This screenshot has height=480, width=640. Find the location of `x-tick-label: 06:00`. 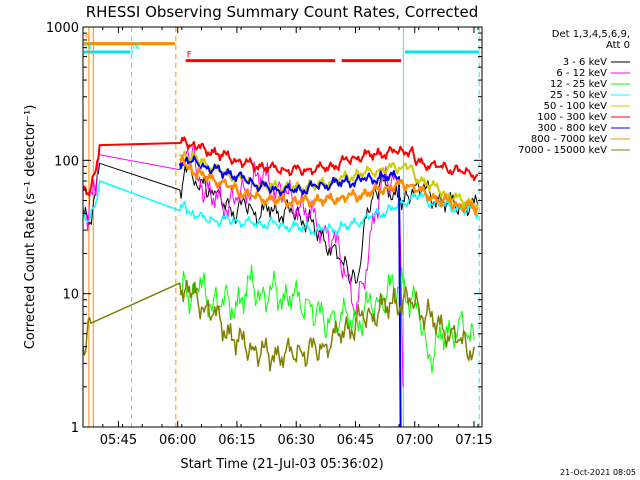

x-tick-label: 06:00 is located at coordinates (177, 440).